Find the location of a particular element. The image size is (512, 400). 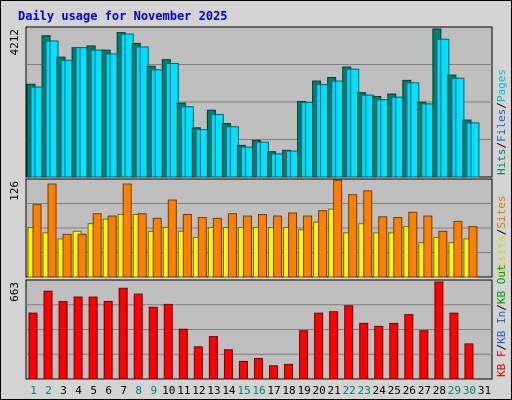

day-label-1: 1 is located at coordinates (33, 390).